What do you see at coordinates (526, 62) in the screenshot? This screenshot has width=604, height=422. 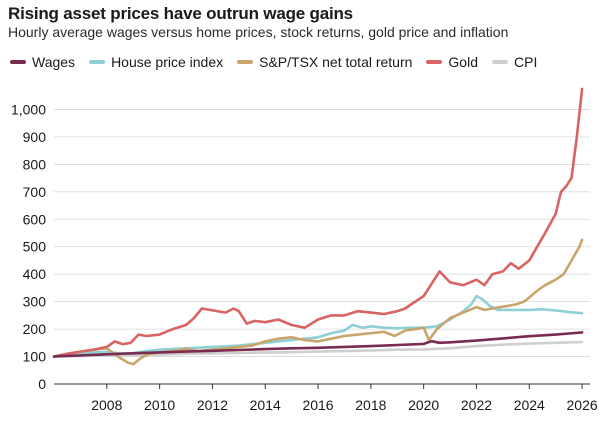 I see `legend-label-cpi: CPI` at bounding box center [526, 62].